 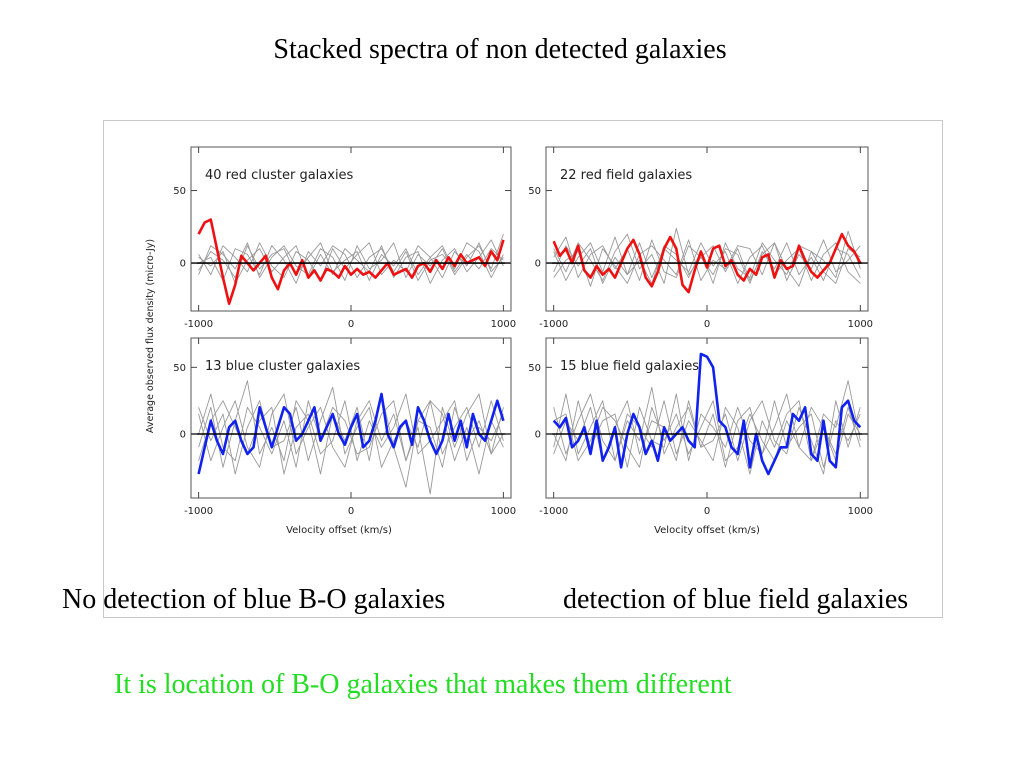 What do you see at coordinates (150, 336) in the screenshot?
I see `y-axis-label: Average observed flux density (micro-Jy)` at bounding box center [150, 336].